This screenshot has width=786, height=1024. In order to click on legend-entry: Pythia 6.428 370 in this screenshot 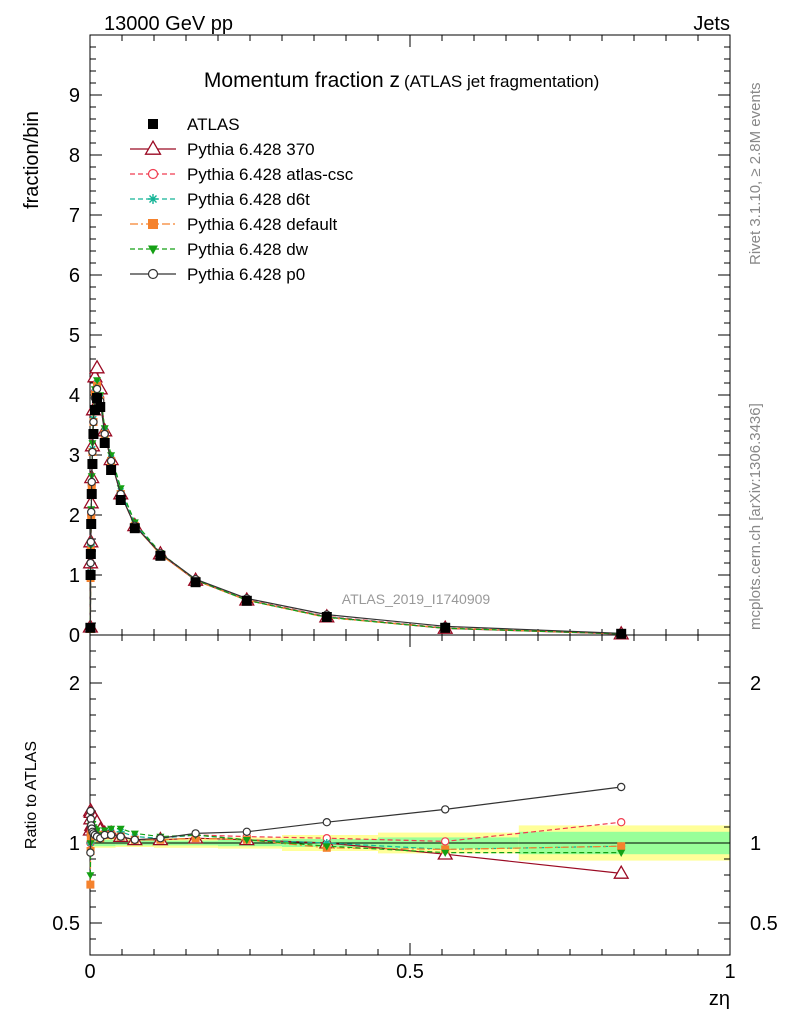, I will do `click(222, 149)`.